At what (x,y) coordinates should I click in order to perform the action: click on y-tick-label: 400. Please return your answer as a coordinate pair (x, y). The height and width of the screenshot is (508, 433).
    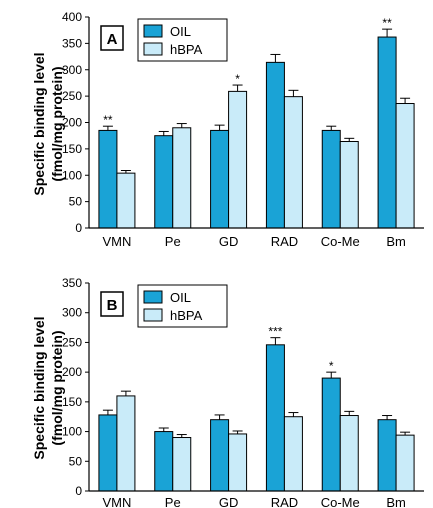
    Looking at the image, I should click on (72, 17).